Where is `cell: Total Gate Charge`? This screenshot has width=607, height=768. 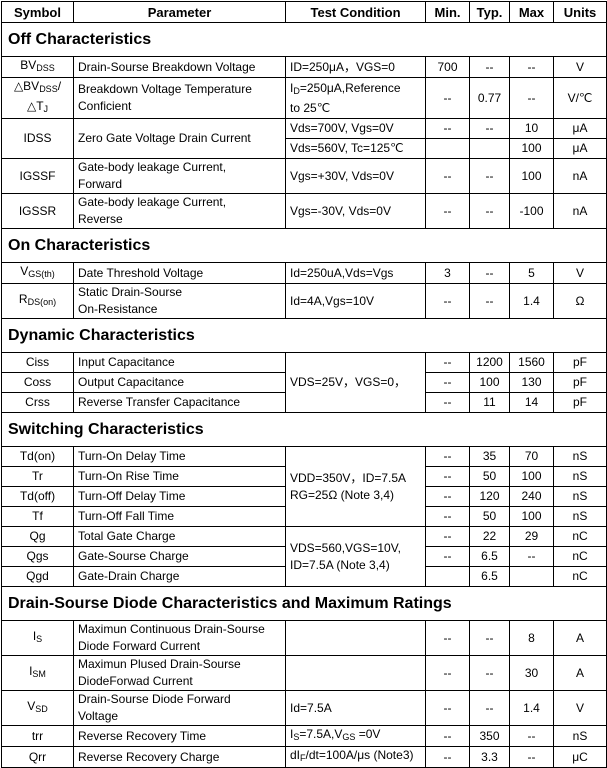 cell: Total Gate Charge is located at coordinates (179, 536).